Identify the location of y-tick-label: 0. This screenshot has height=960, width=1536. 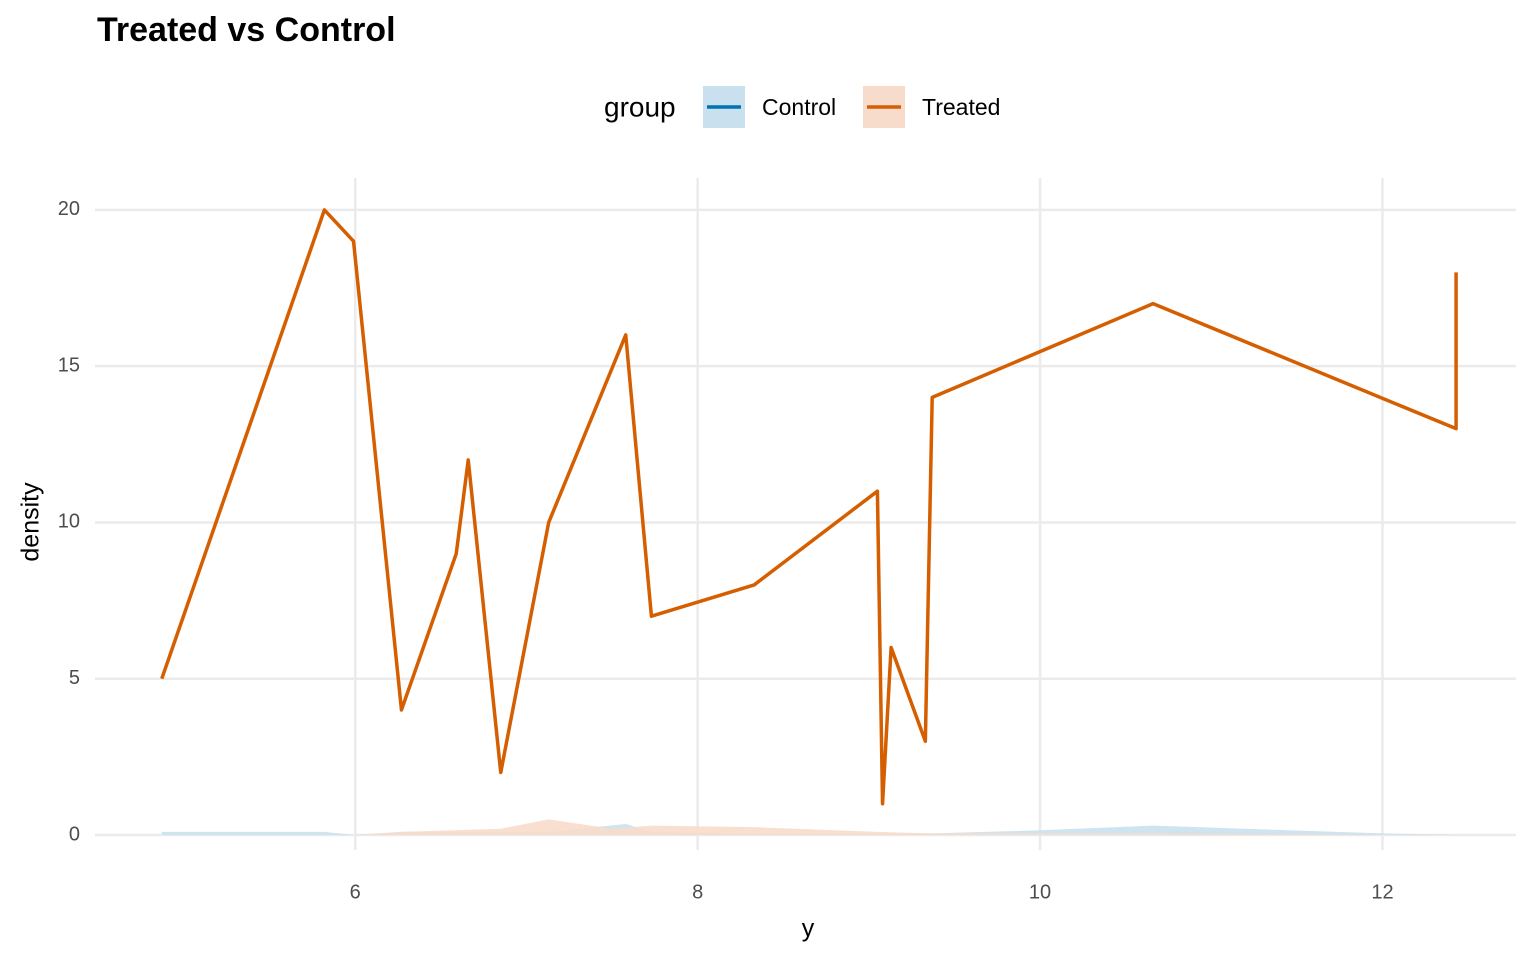
(74, 834).